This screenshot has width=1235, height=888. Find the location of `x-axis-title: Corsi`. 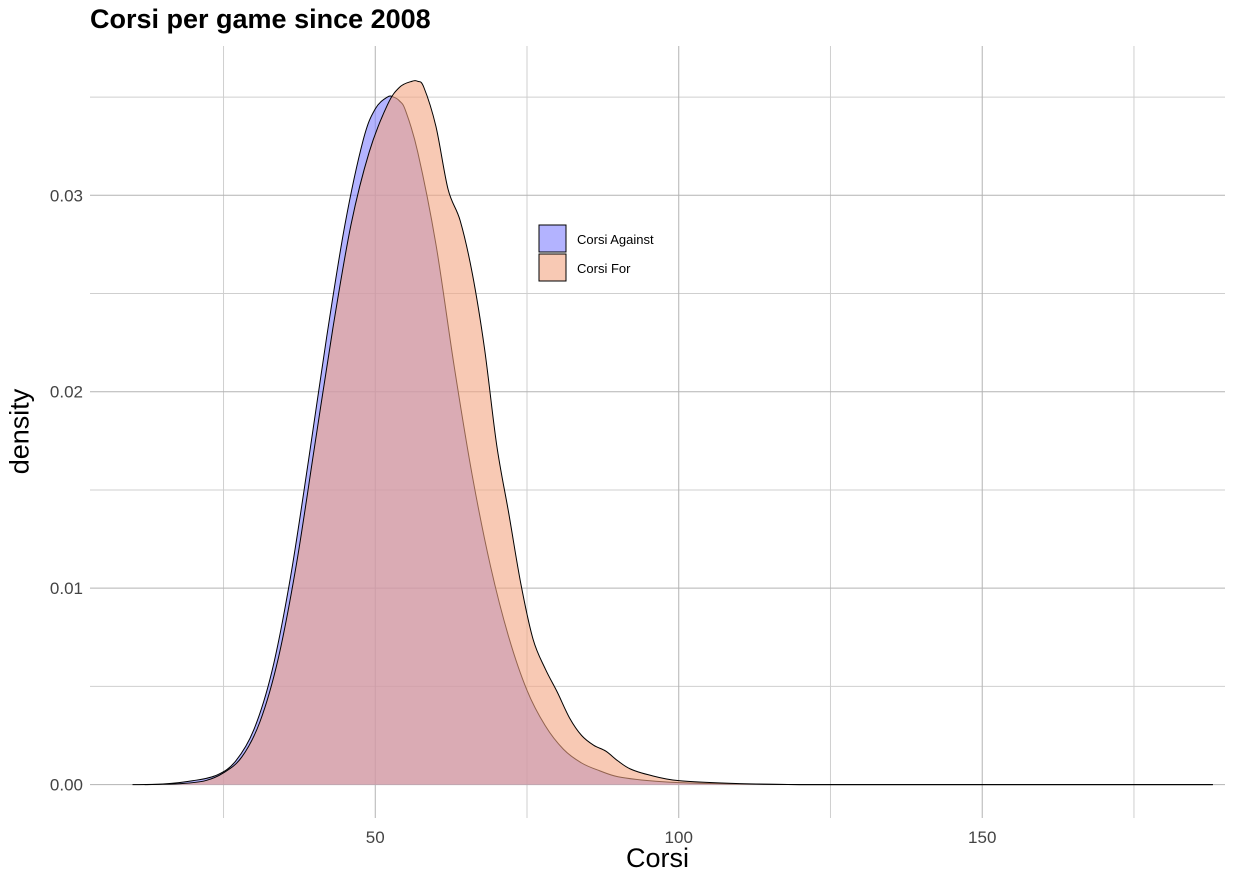

x-axis-title: Corsi is located at coordinates (657, 858).